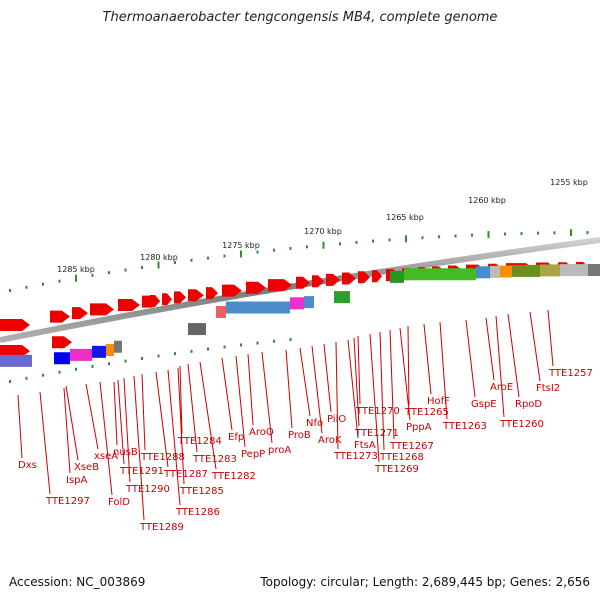 This screenshot has width=600, height=600. What do you see at coordinates (419, 427) in the screenshot?
I see `gene-label: PppA` at bounding box center [419, 427].